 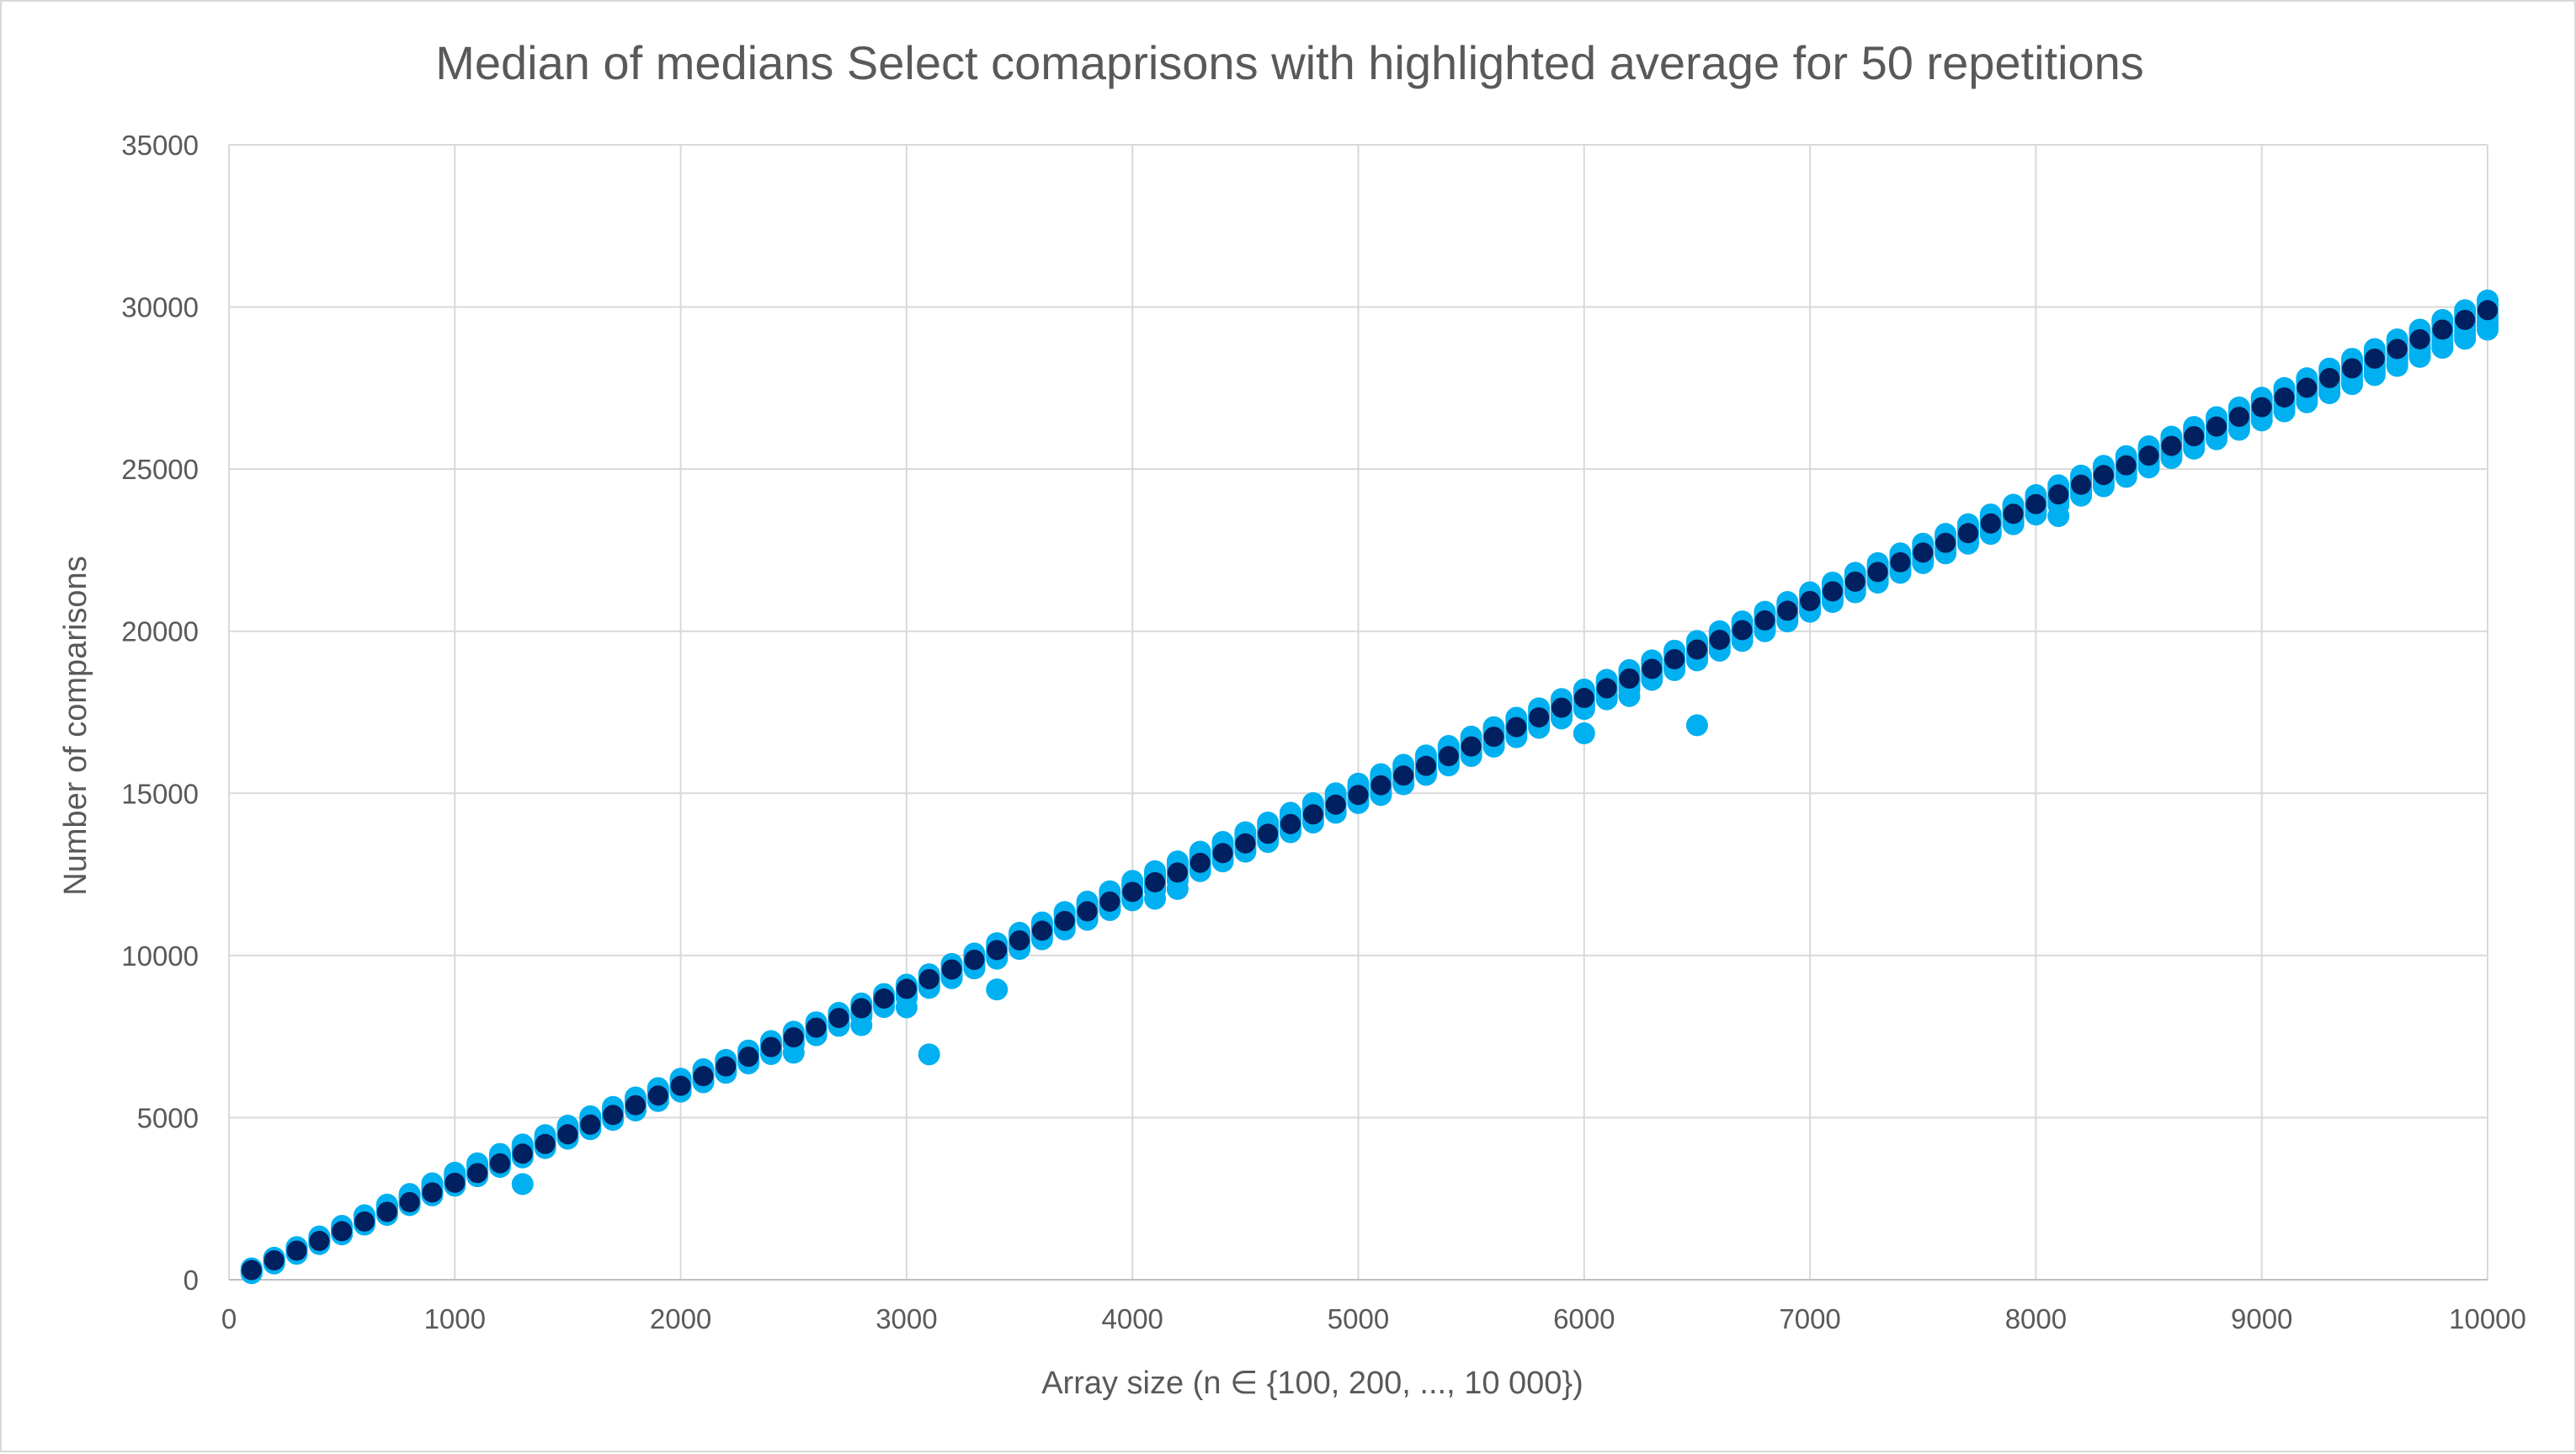 I want to click on x-tick-label: 8000, so click(x=2036, y=1318).